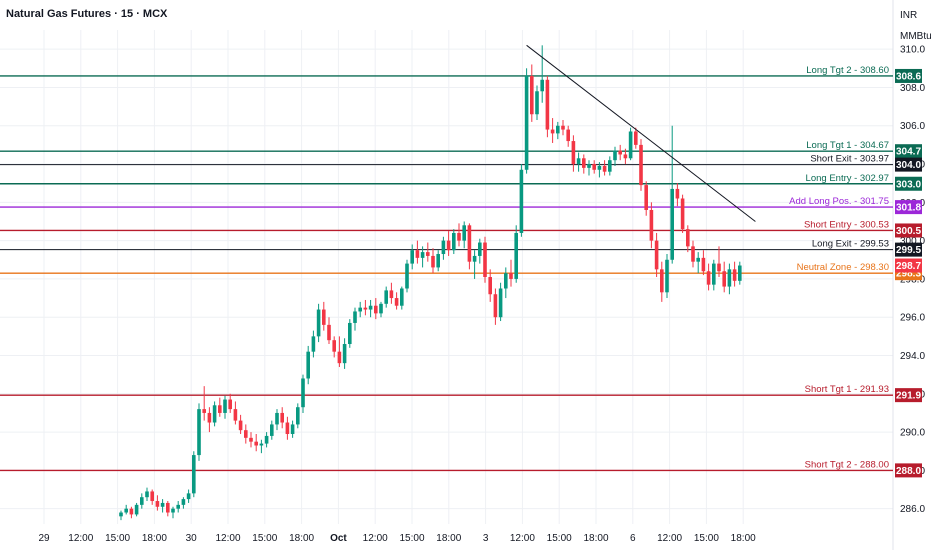  I want to click on y-tick-label: 290.0, so click(912, 433).